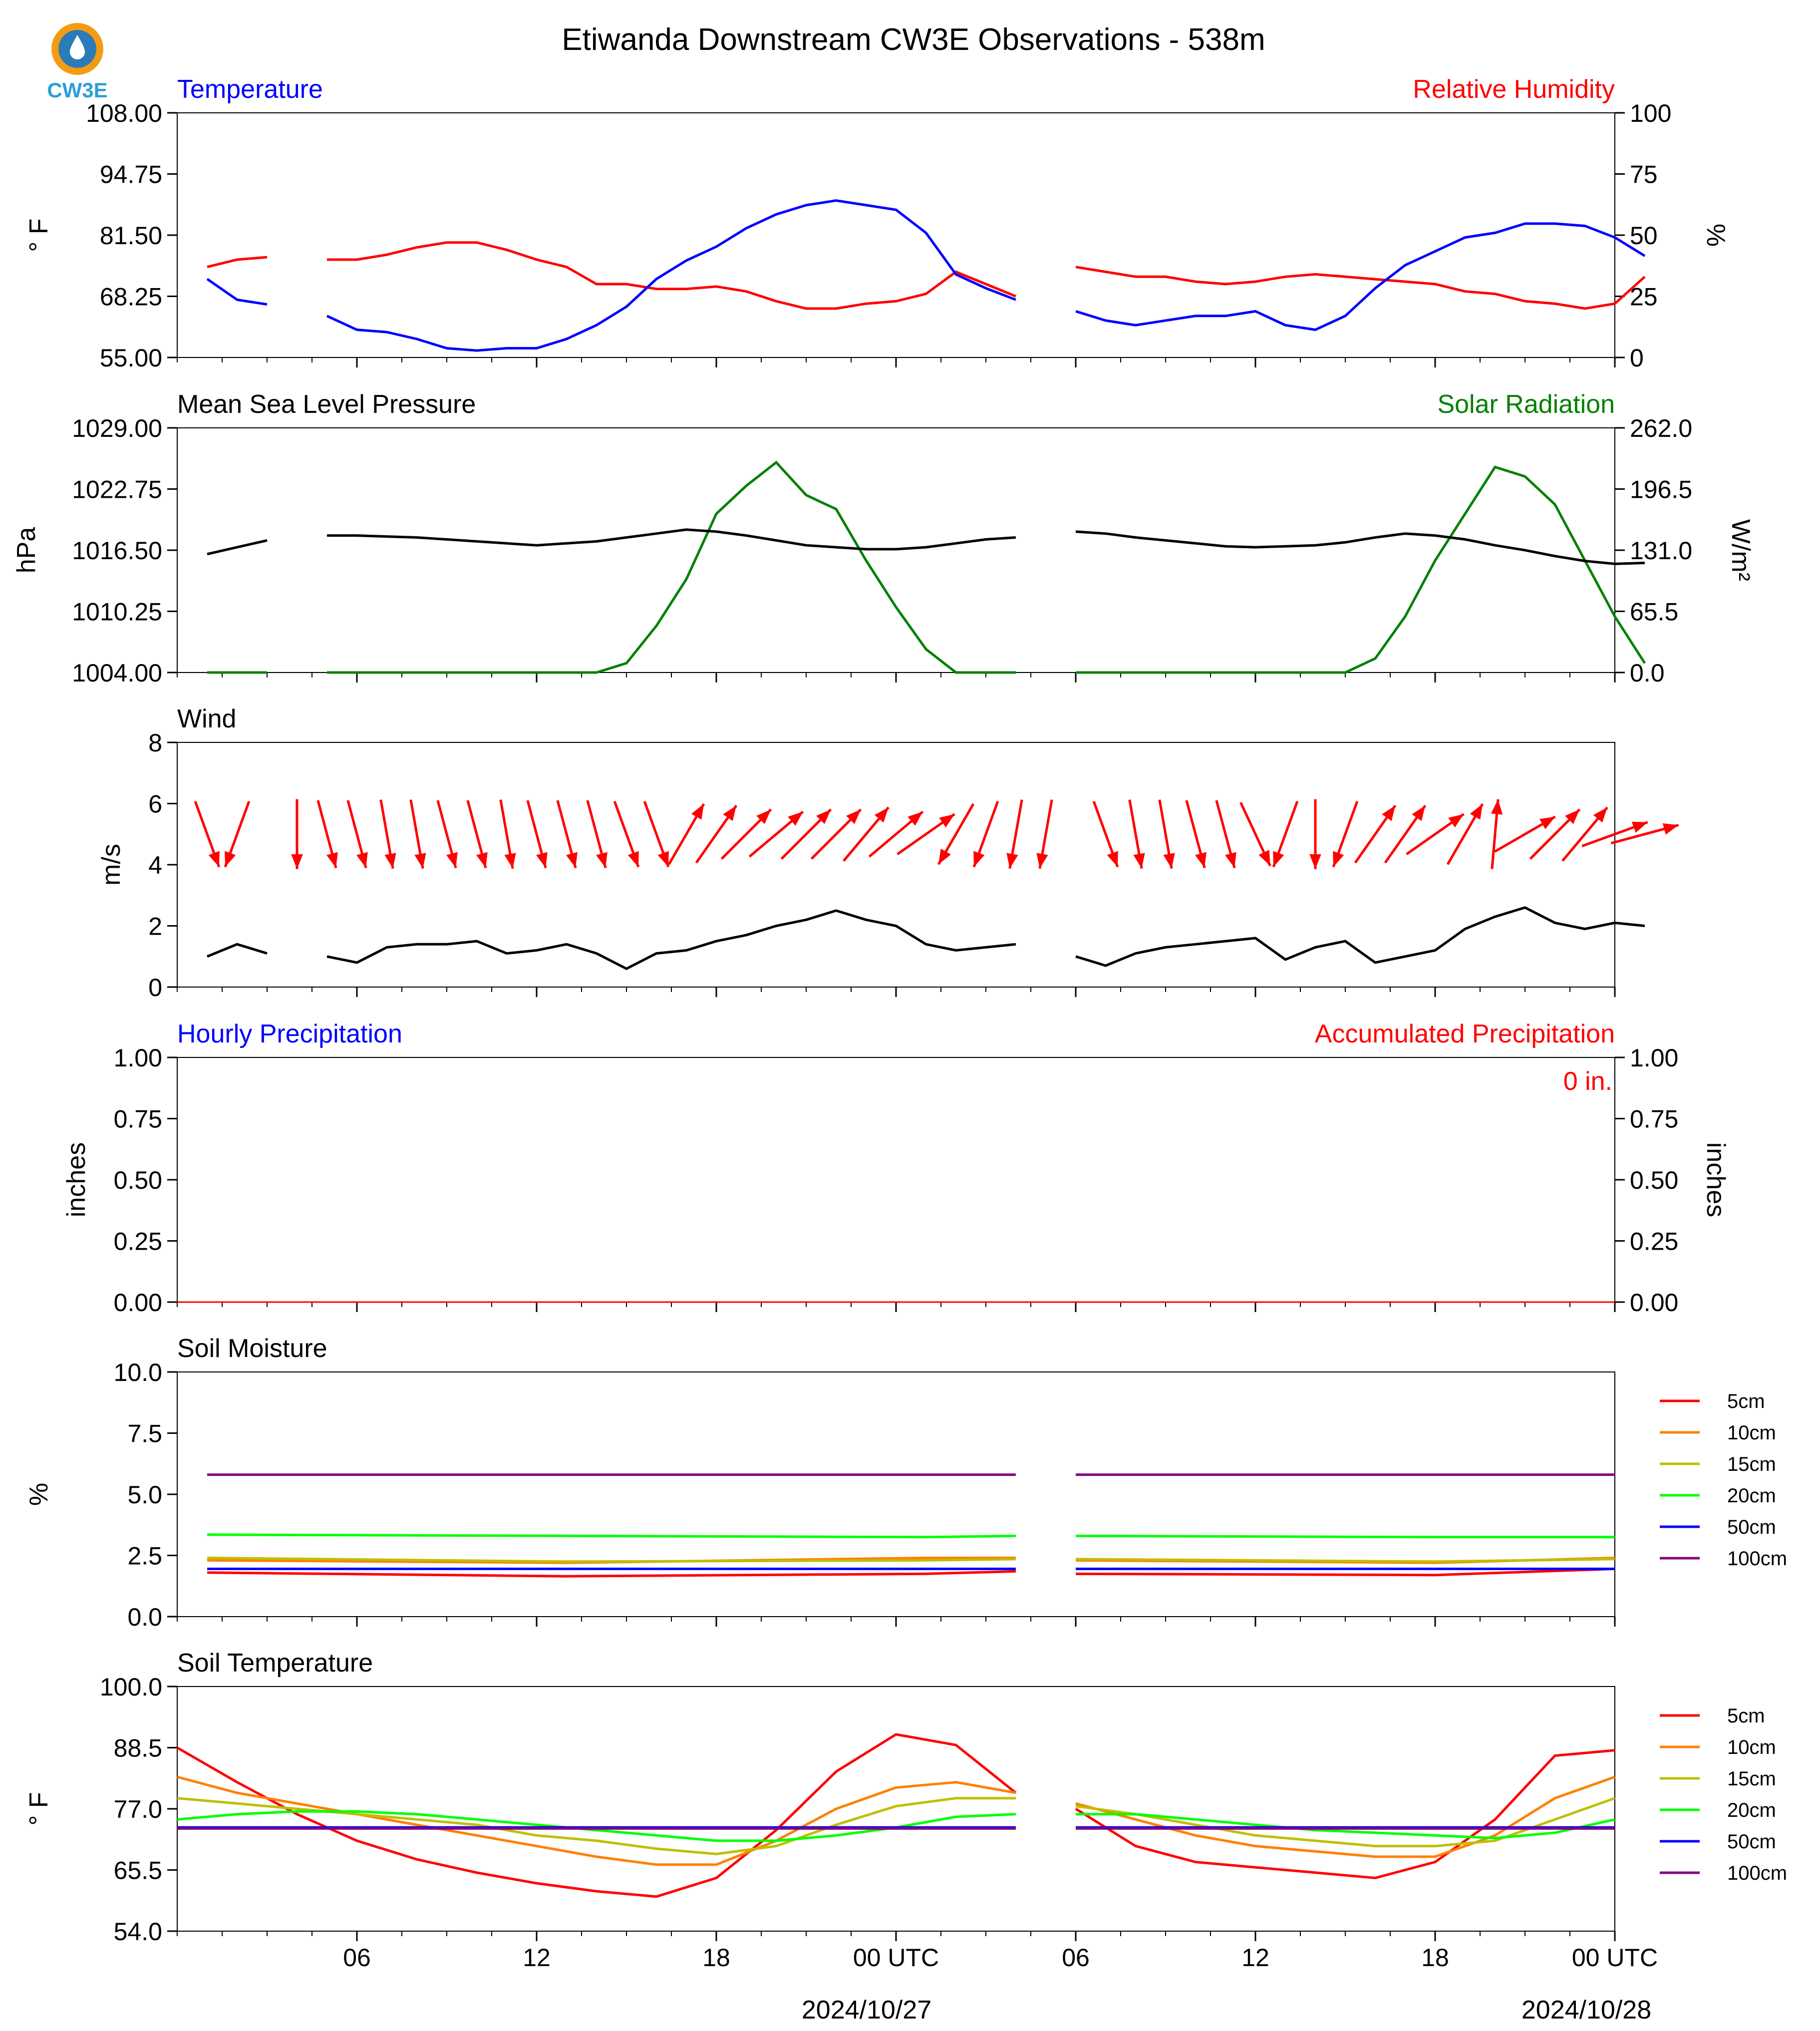  I want to click on x-tick-label: 12, so click(537, 1958).